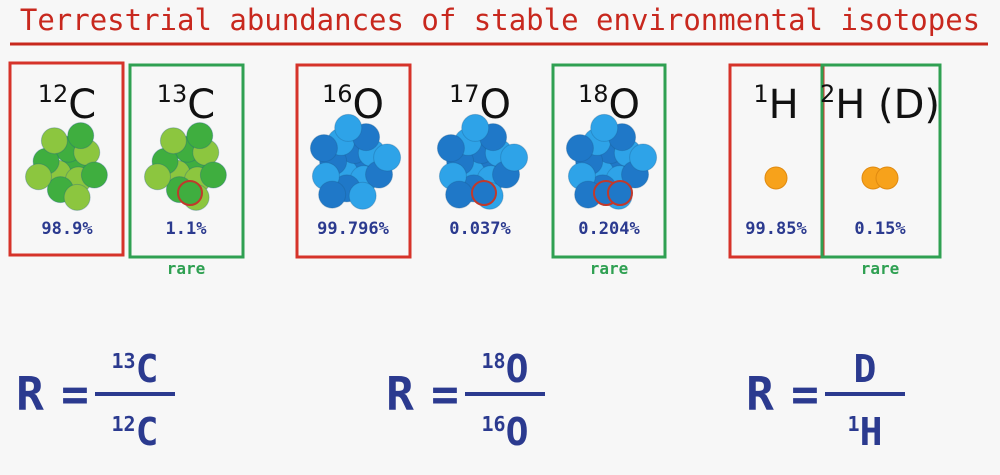 This screenshot has height=475, width=1000. I want to click on isotope-symbol: 1H, so click(775, 104).